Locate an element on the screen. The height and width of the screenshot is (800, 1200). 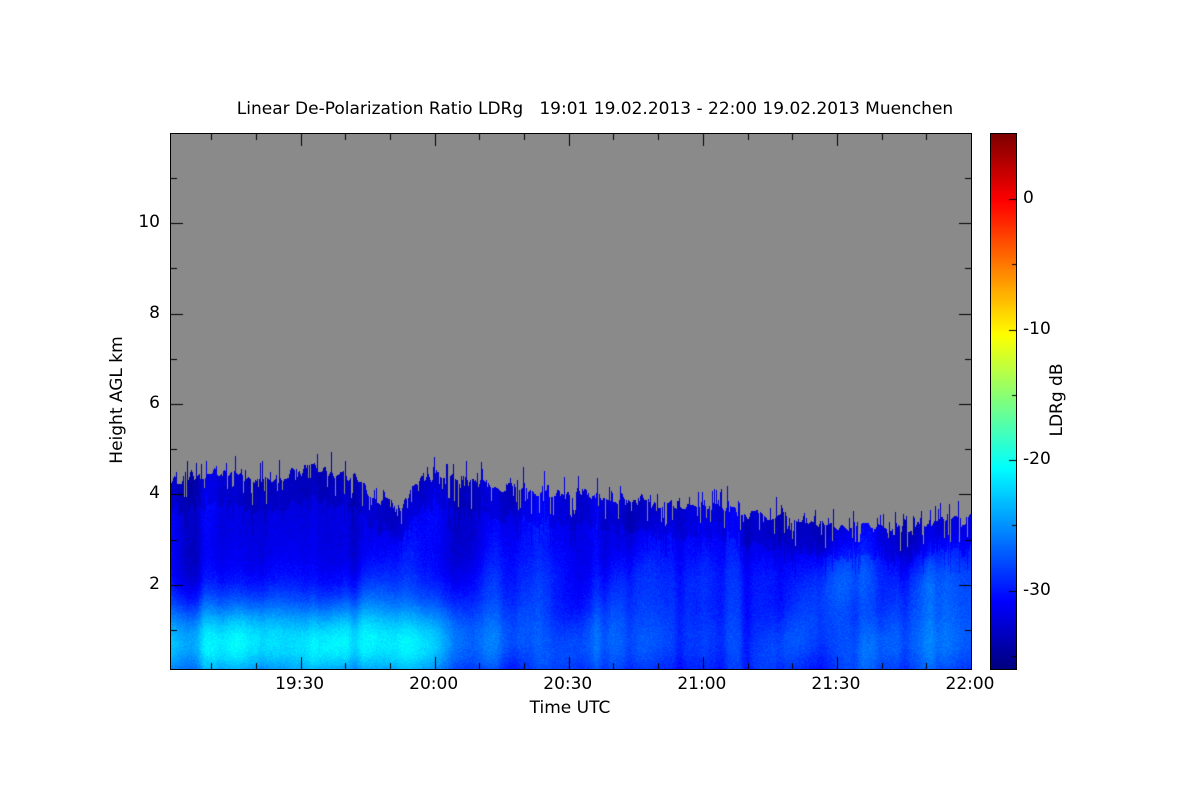
y-tick-label: 4 is located at coordinates (154, 493).